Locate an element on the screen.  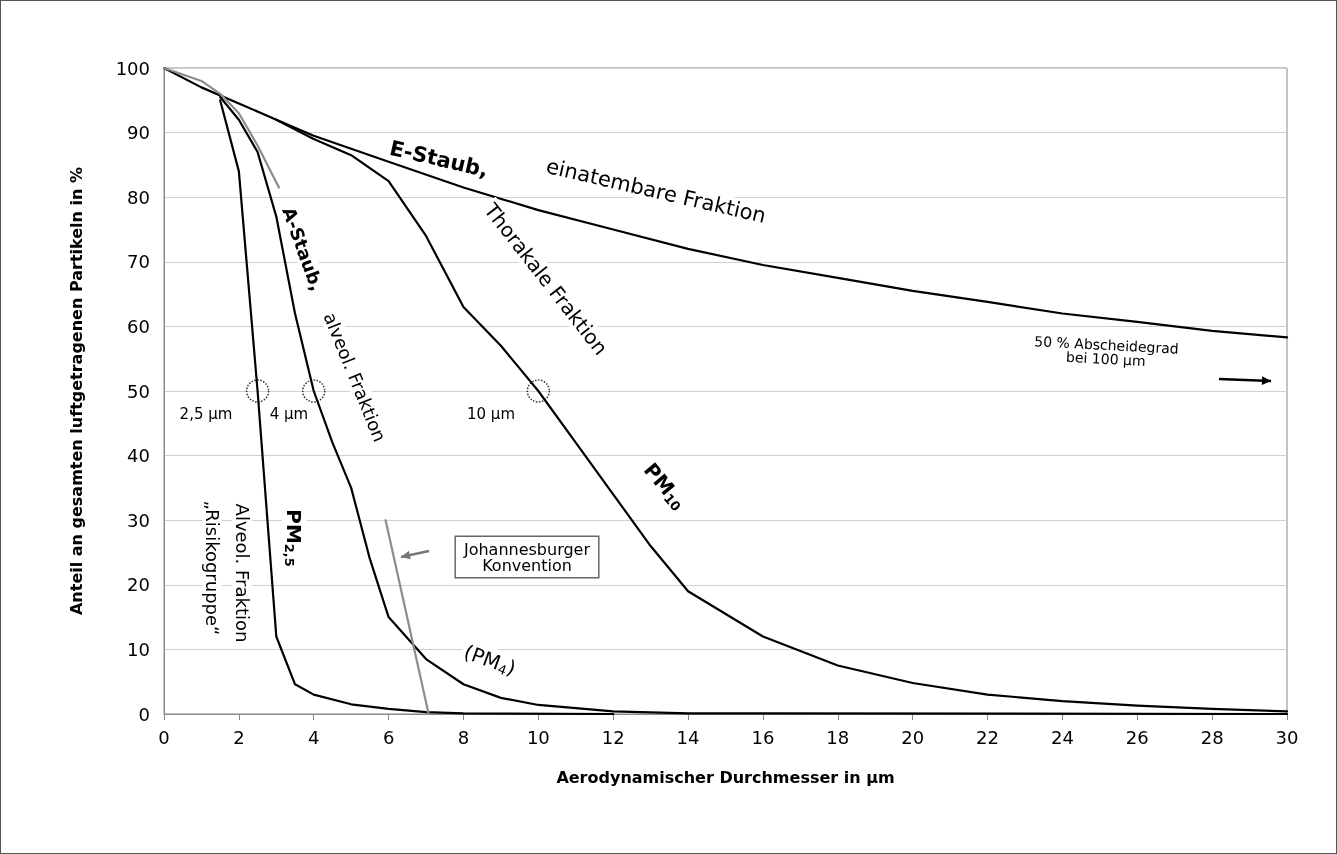
x-tick-label: 10 is located at coordinates (538, 737).